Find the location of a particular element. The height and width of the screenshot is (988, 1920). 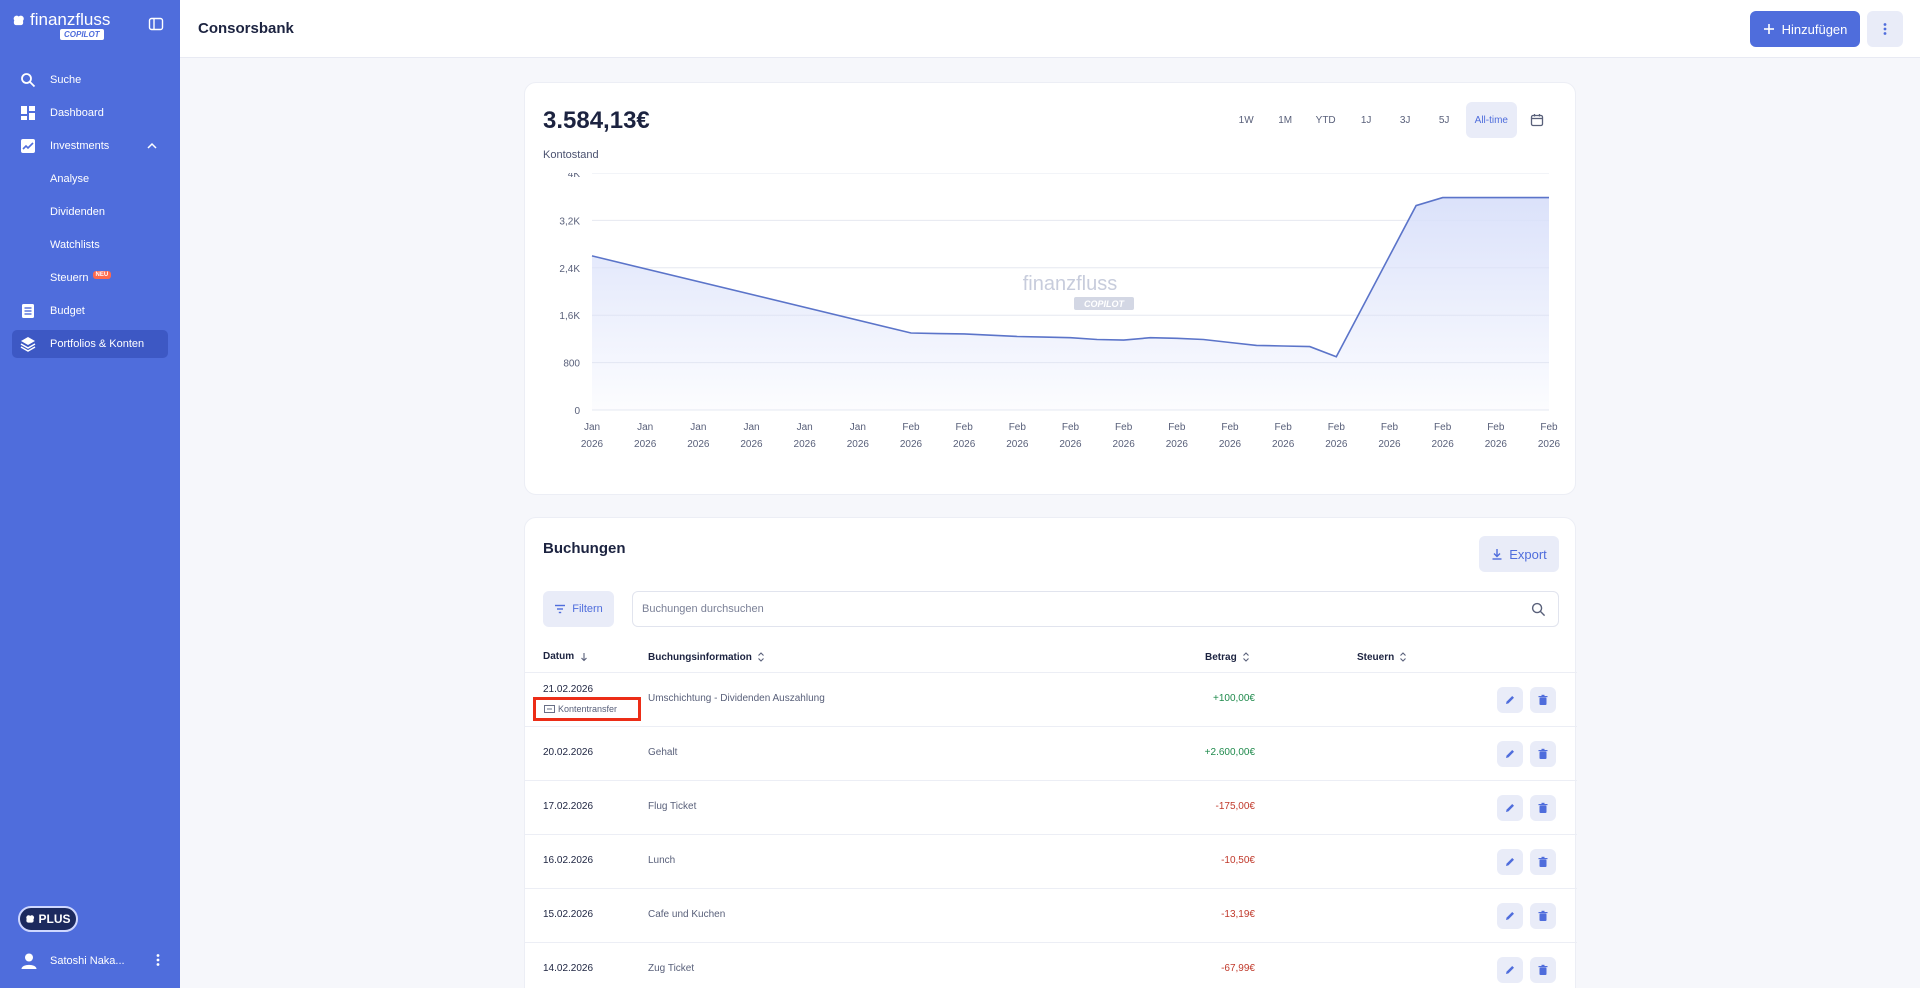

sidebar-item-analyse: Analyse is located at coordinates (90, 179).